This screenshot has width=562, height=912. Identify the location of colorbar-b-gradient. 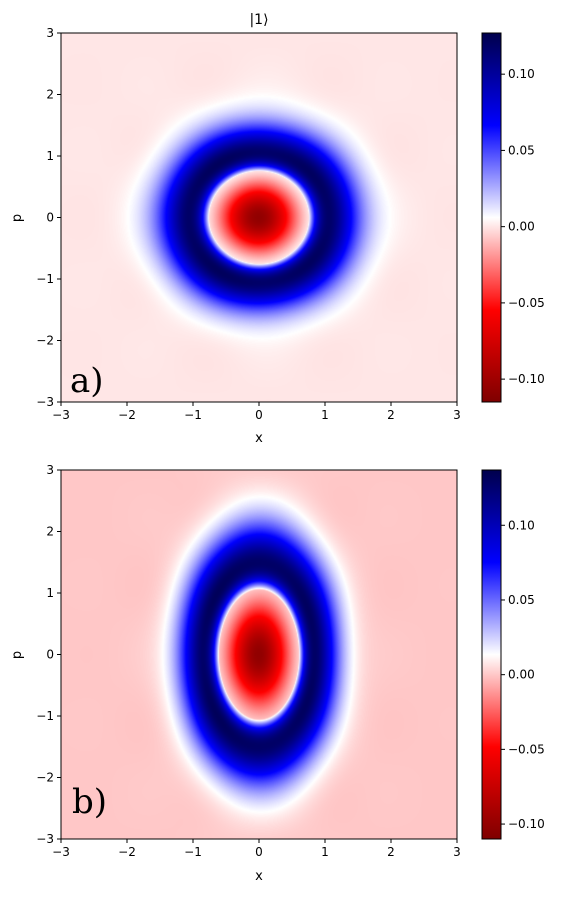
(491, 654).